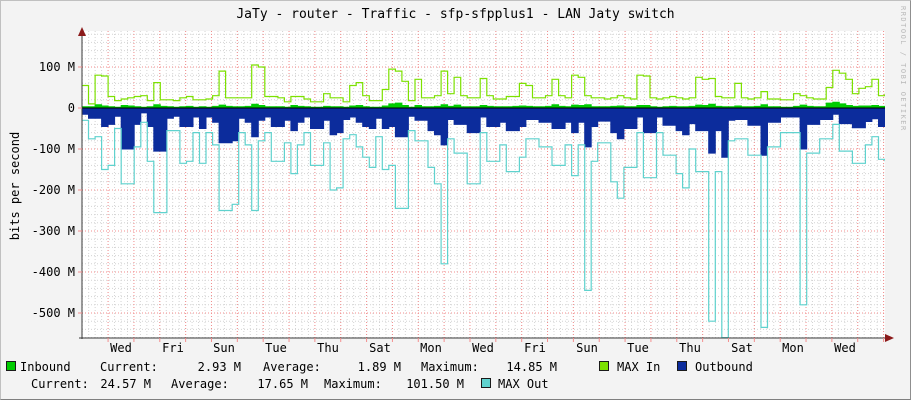 The image size is (911, 400). What do you see at coordinates (219, 367) in the screenshot?
I see `current-value-1: 2.93 M` at bounding box center [219, 367].